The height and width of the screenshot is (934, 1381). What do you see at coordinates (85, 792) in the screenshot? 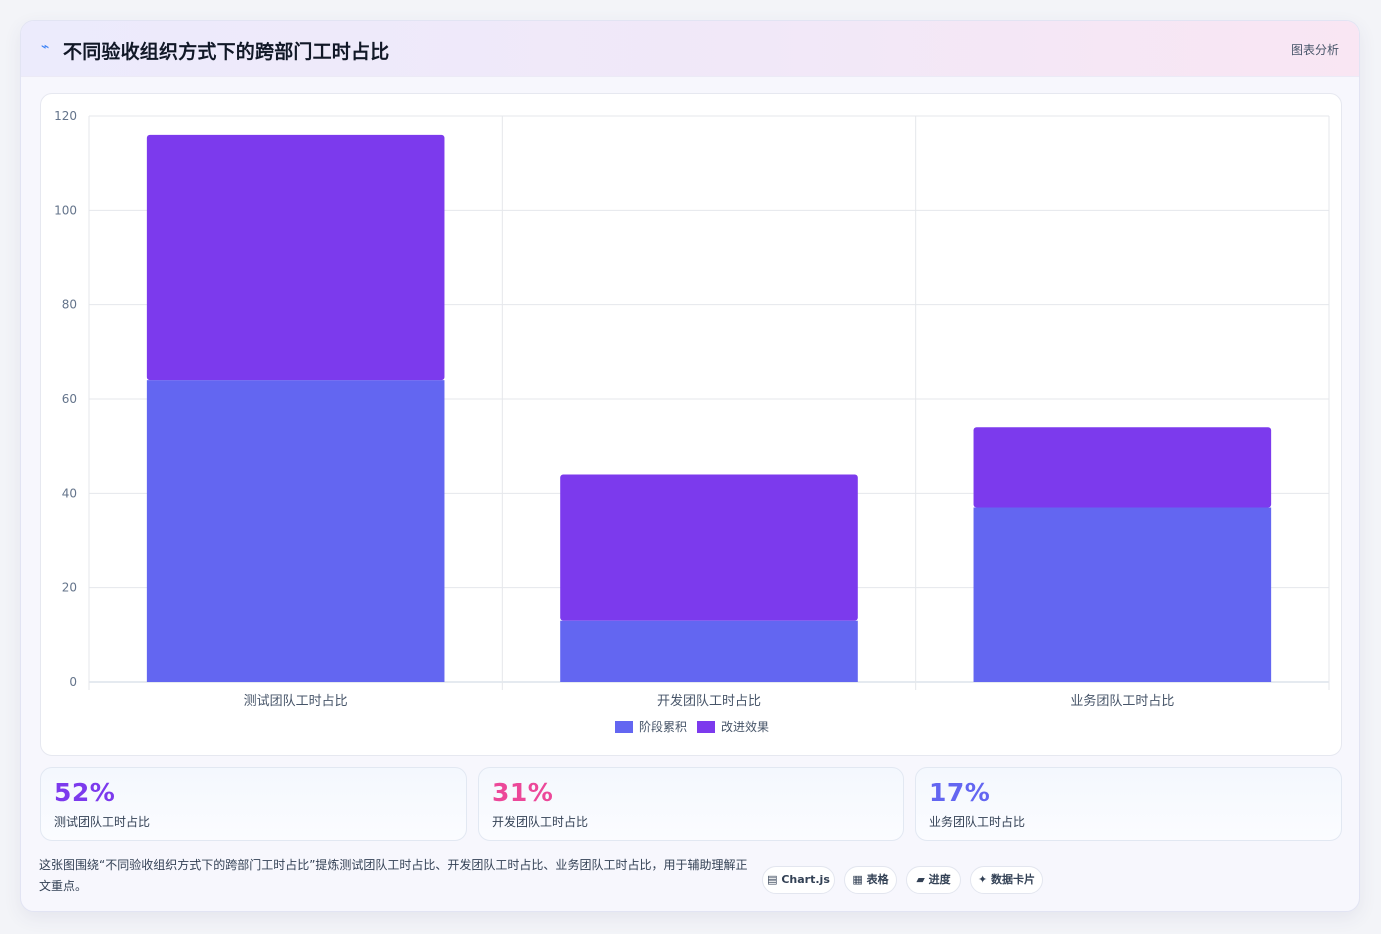
I see `stat-value: 52%` at bounding box center [85, 792].